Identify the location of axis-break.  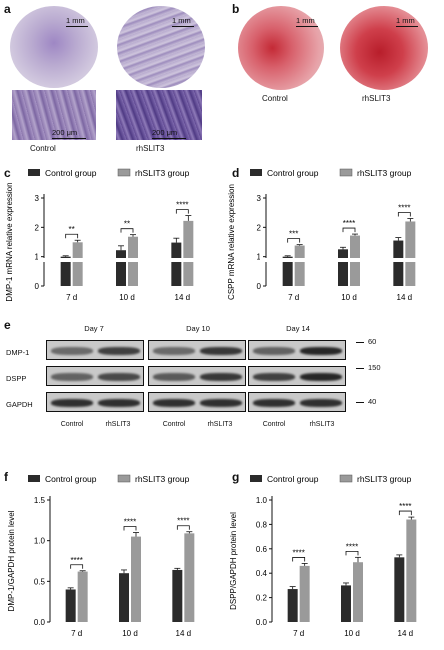
(125, 260).